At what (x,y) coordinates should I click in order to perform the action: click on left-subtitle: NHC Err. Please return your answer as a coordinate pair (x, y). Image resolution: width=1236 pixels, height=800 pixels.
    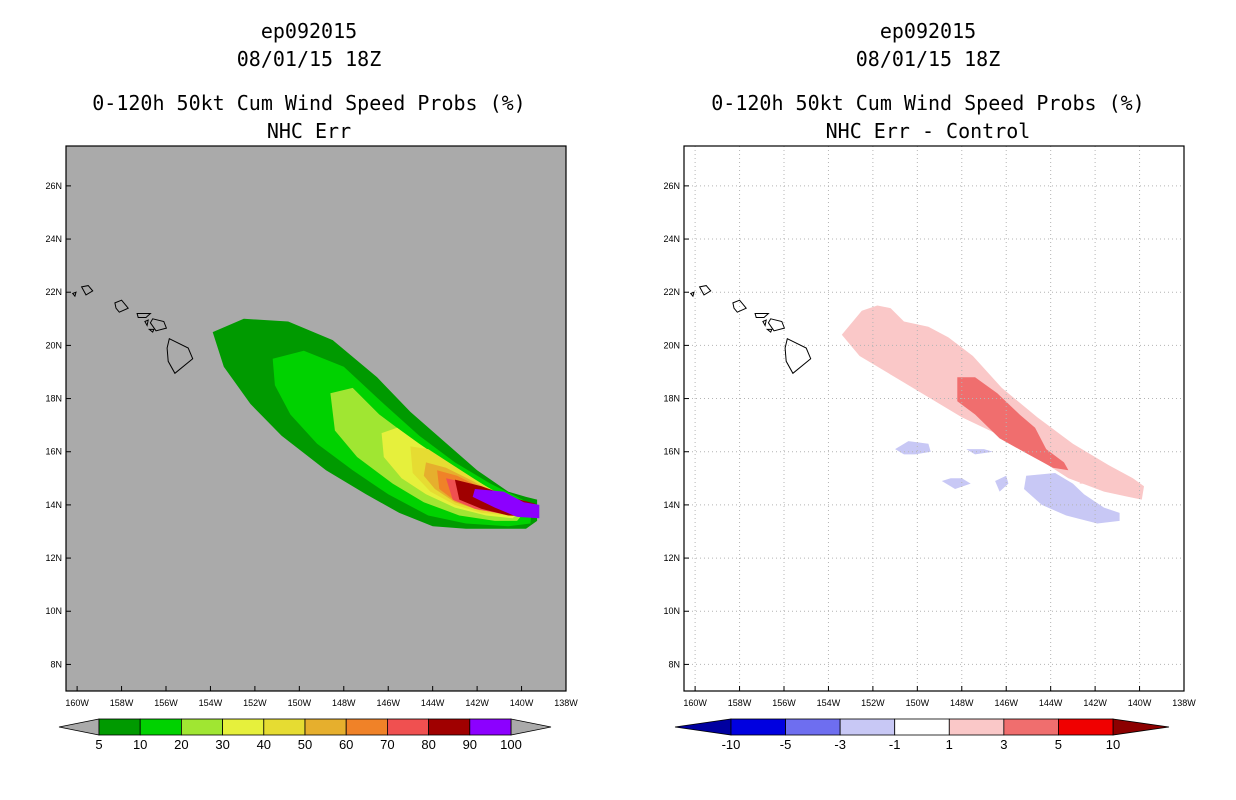
    Looking at the image, I should click on (309, 131).